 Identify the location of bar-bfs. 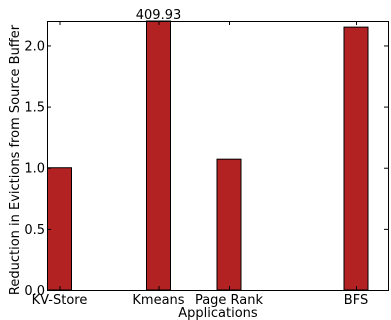
(356, 158).